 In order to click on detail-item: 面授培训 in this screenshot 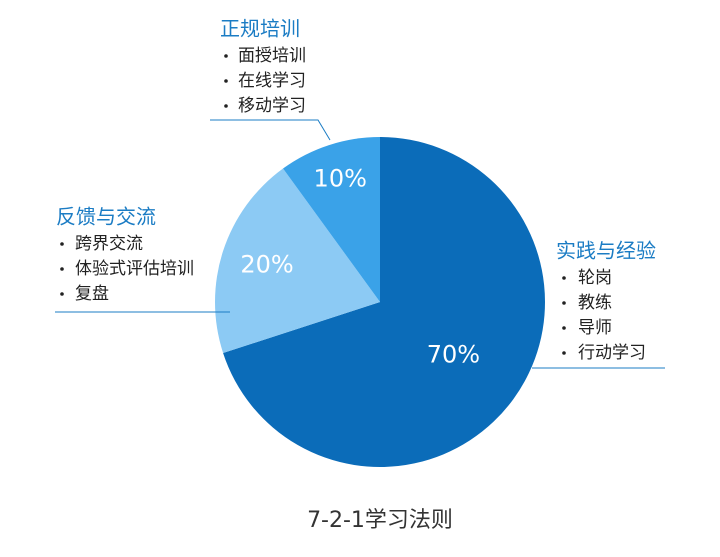, I will do `click(272, 56)`.